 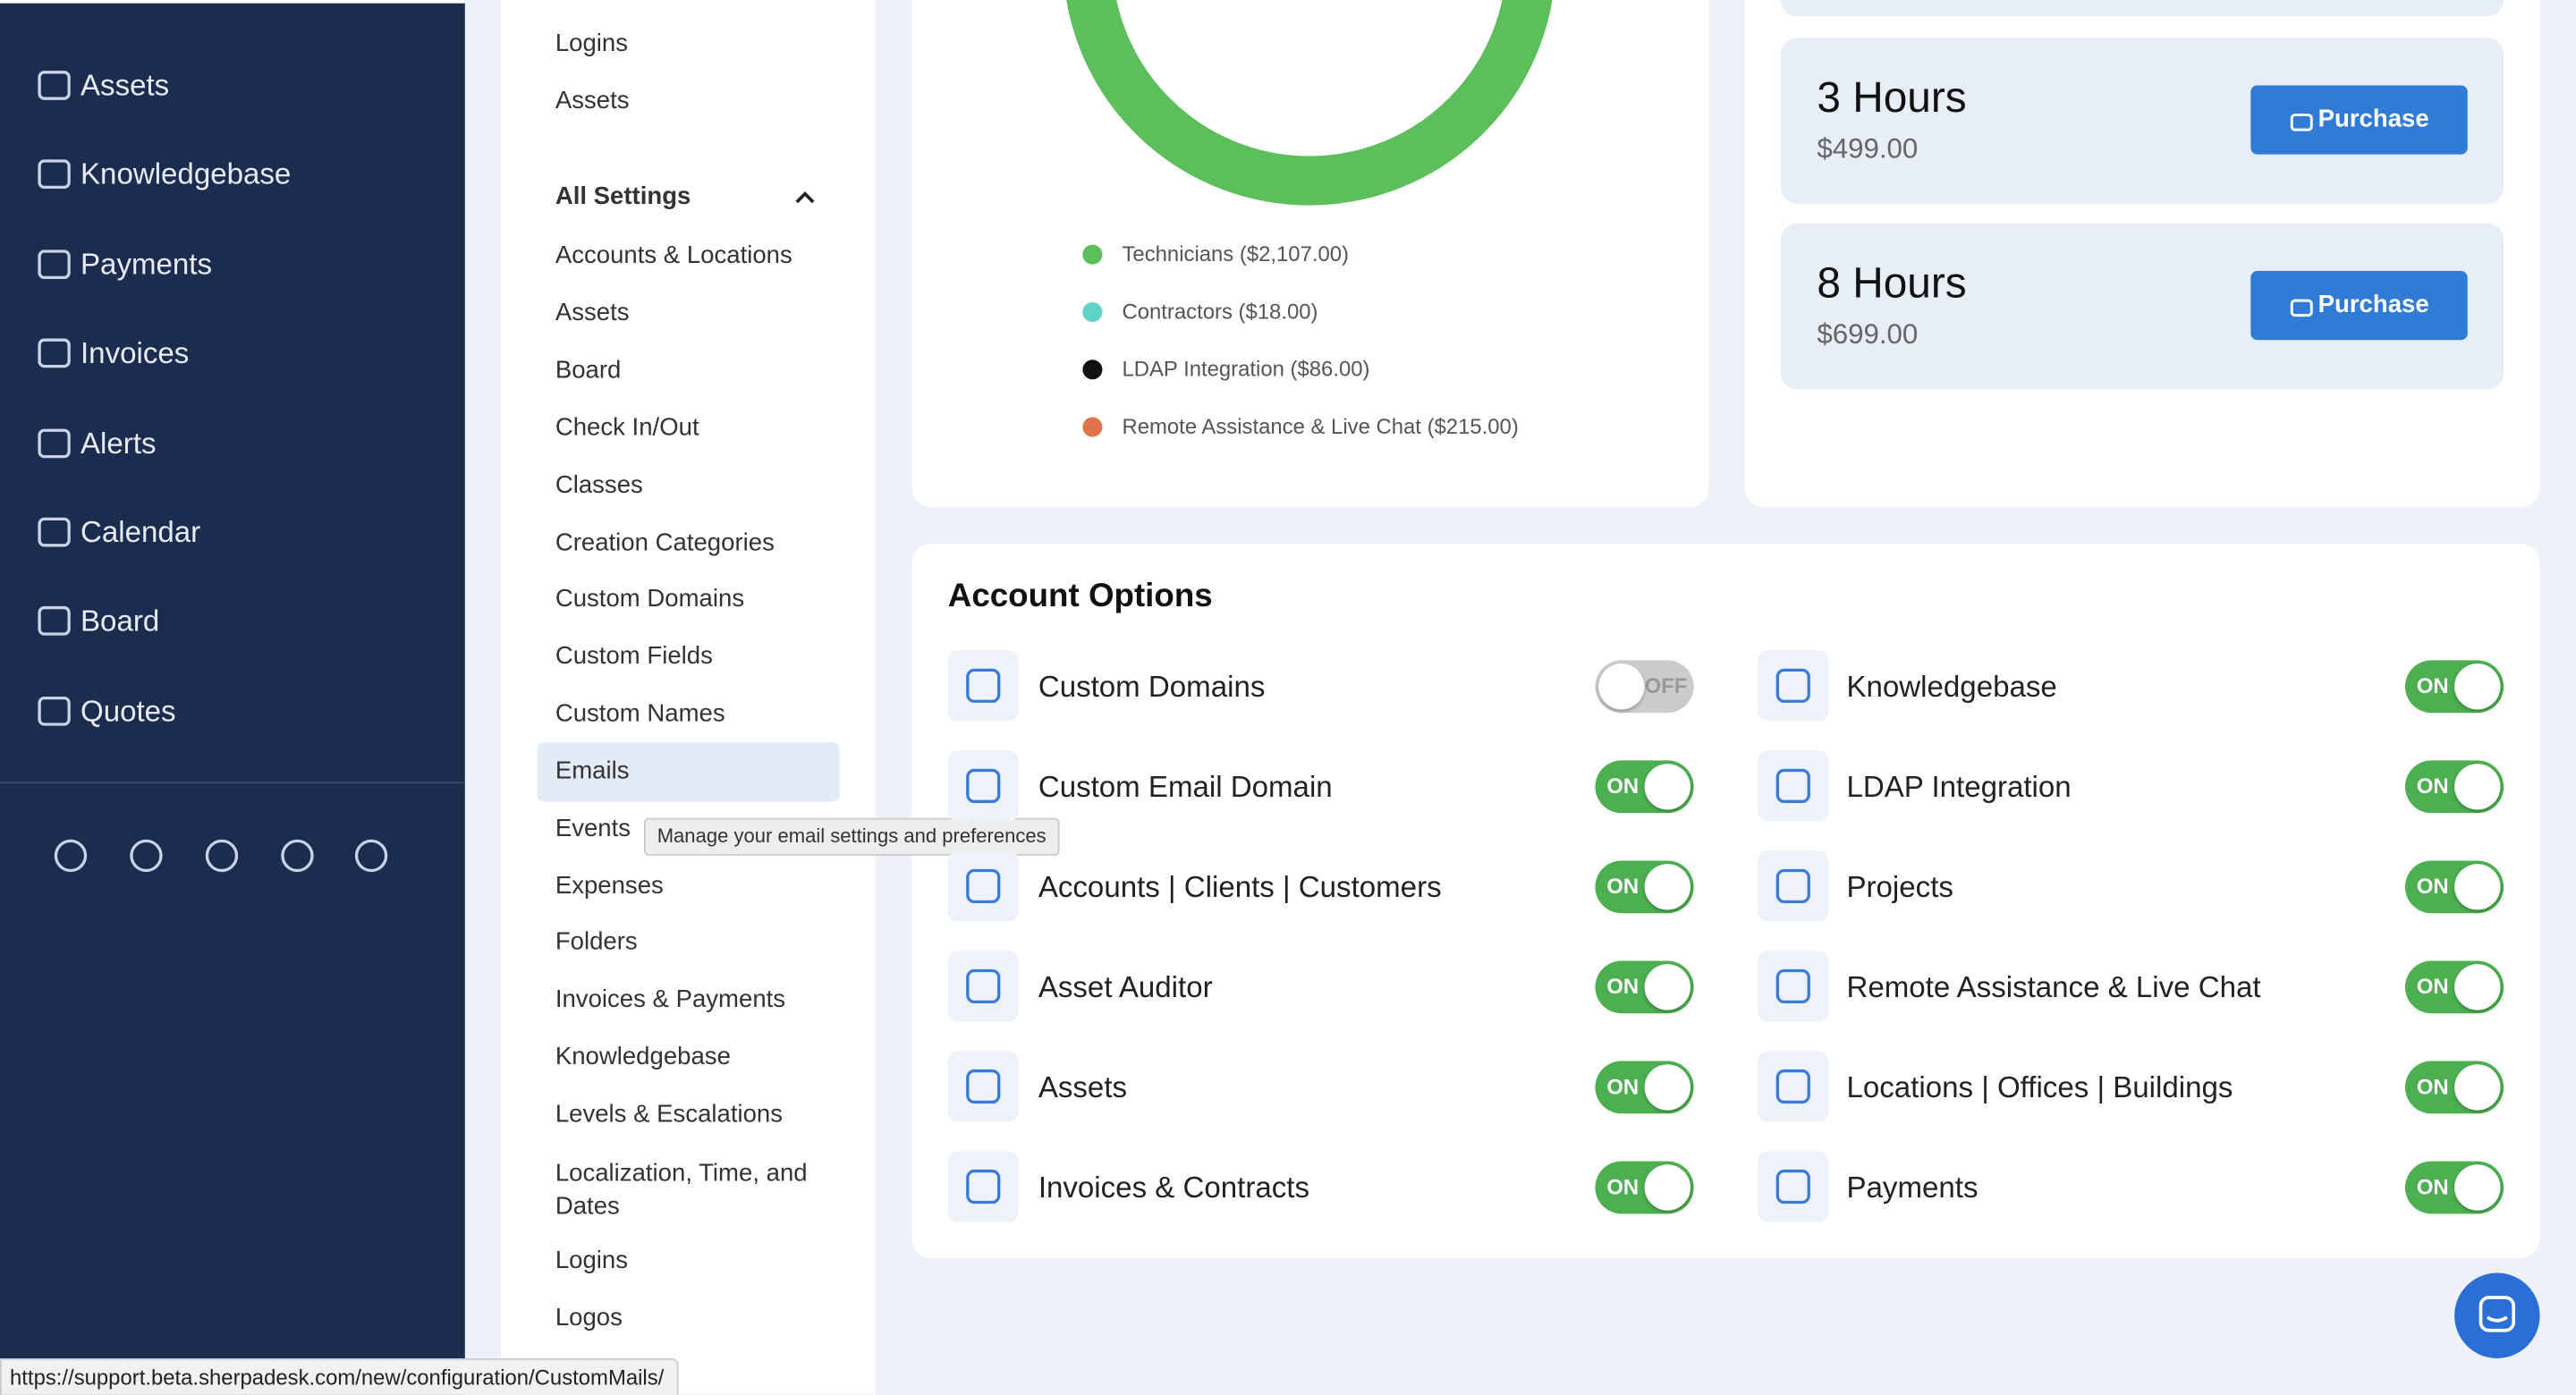 I want to click on nav-item: Alerts, so click(x=118, y=444).